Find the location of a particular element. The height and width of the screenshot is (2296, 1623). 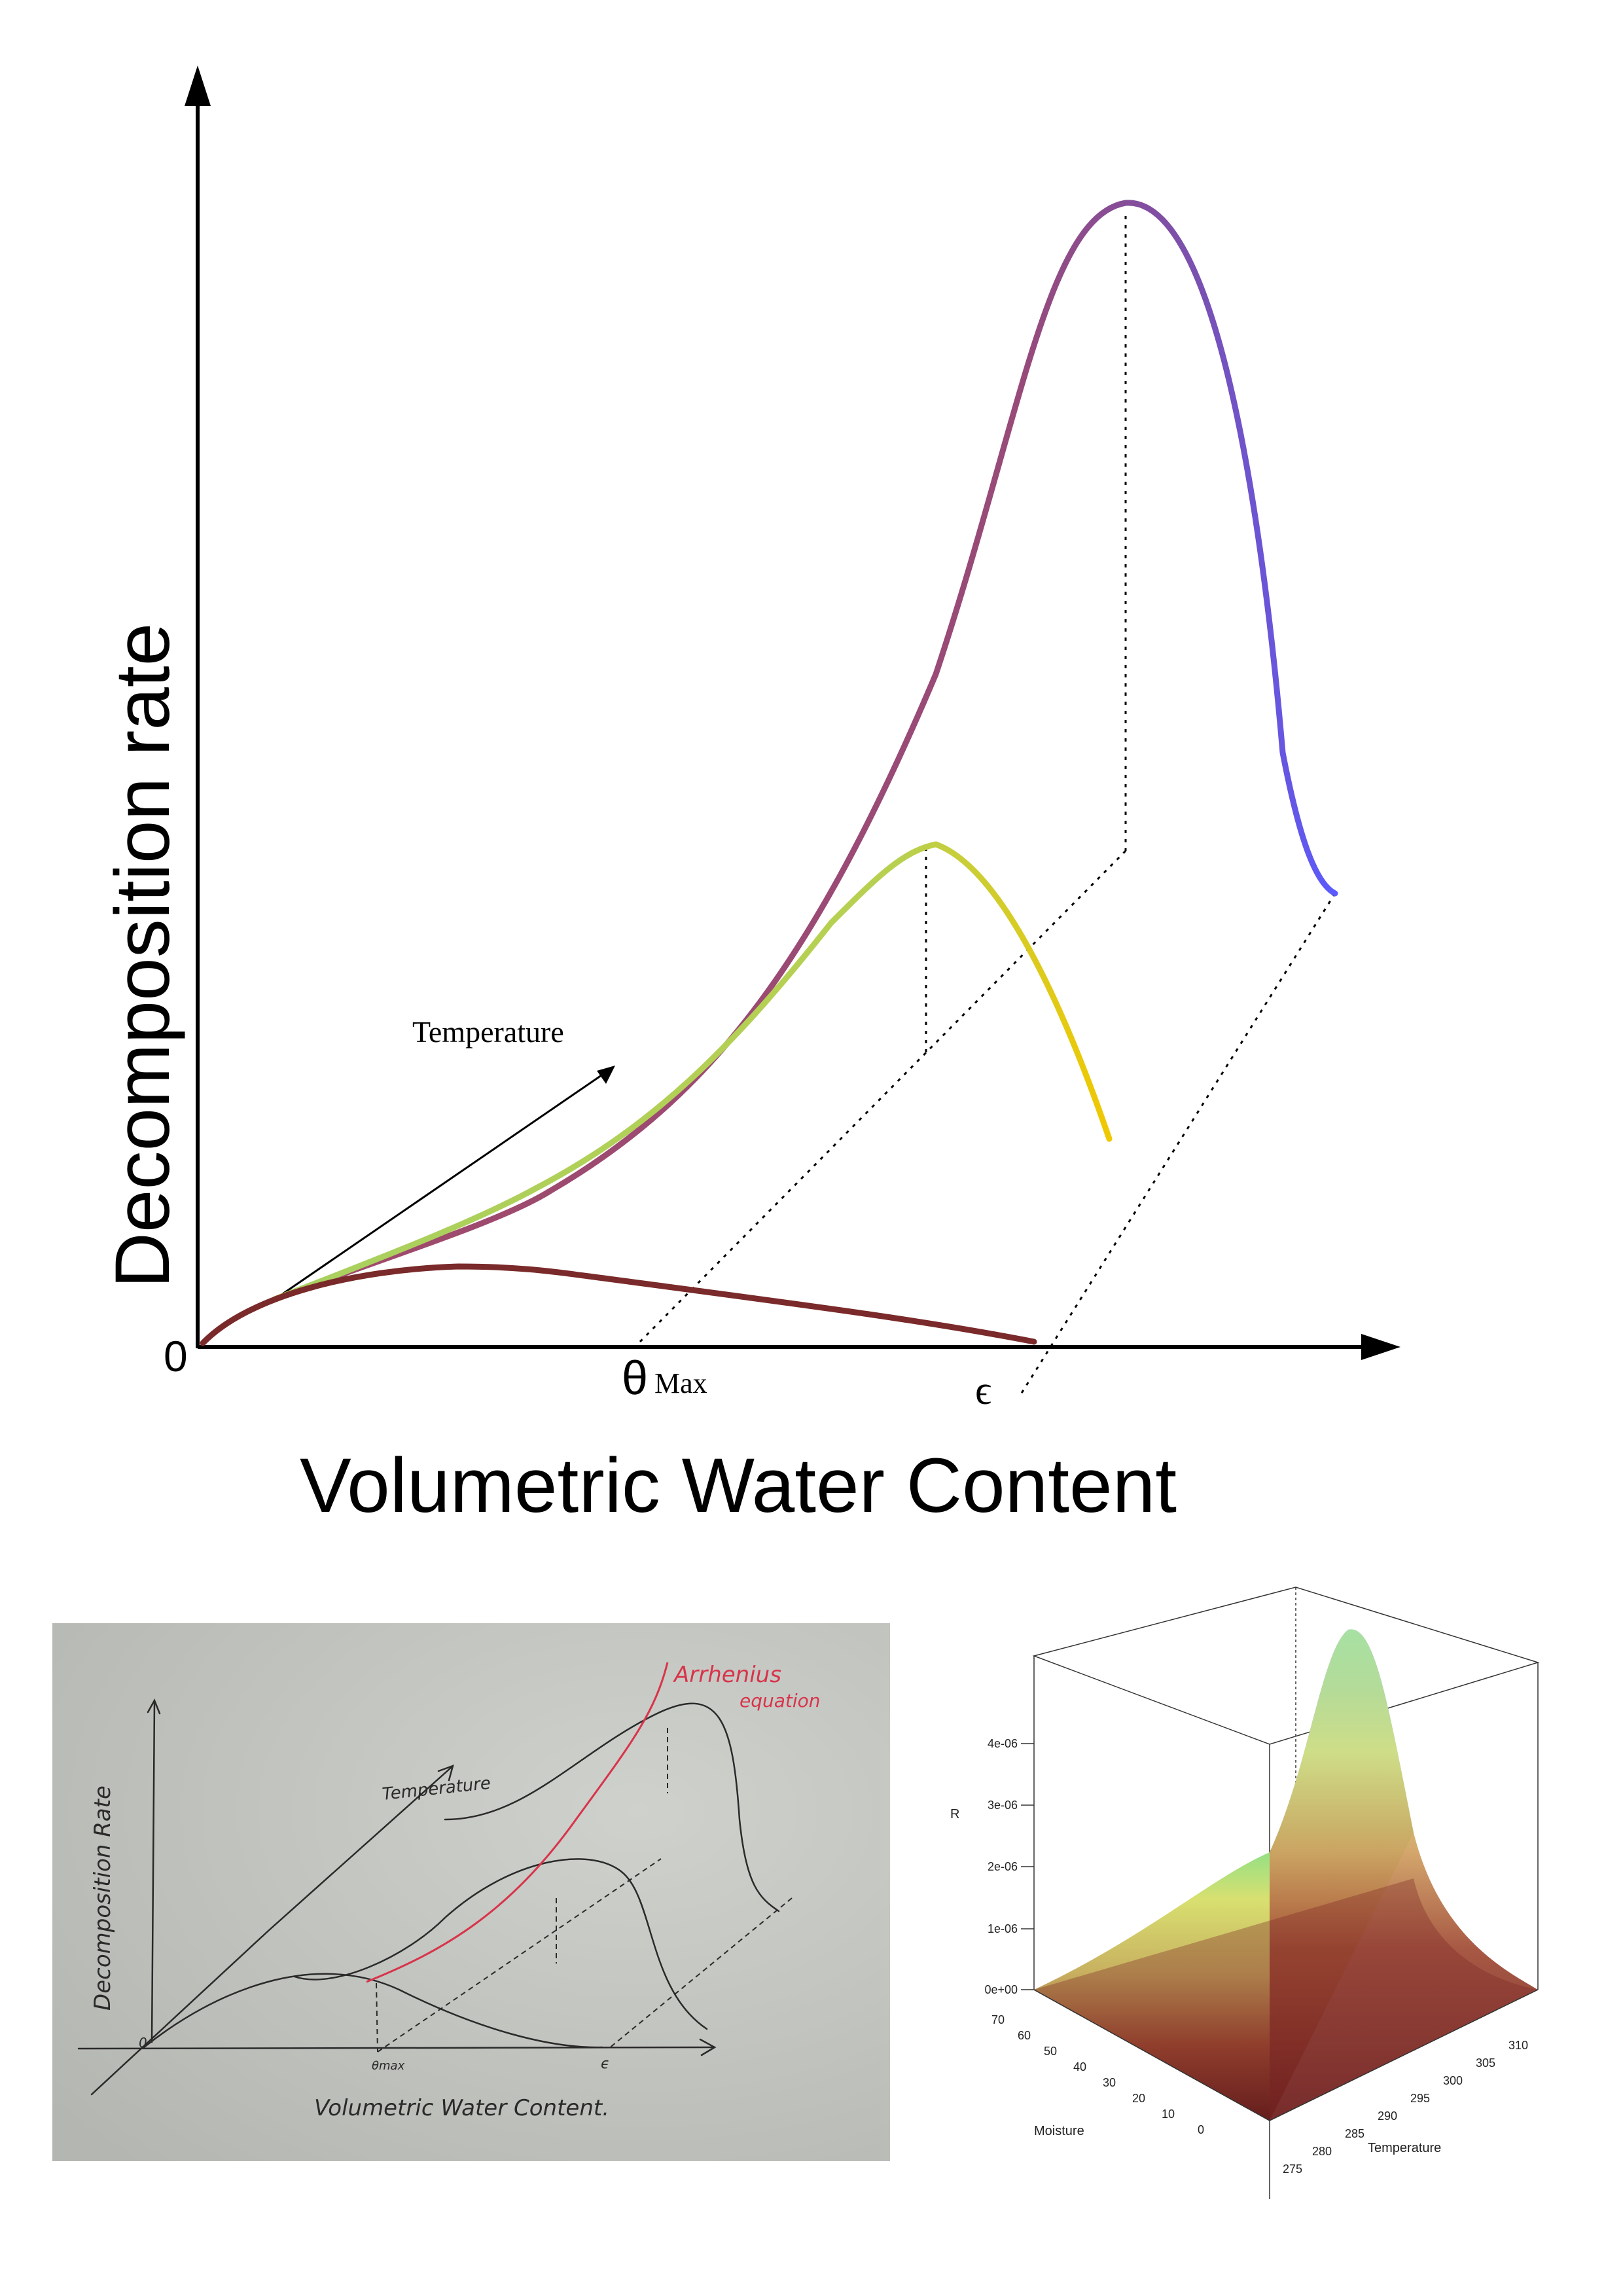

epsilon-label: ϵ is located at coordinates (983, 1391).